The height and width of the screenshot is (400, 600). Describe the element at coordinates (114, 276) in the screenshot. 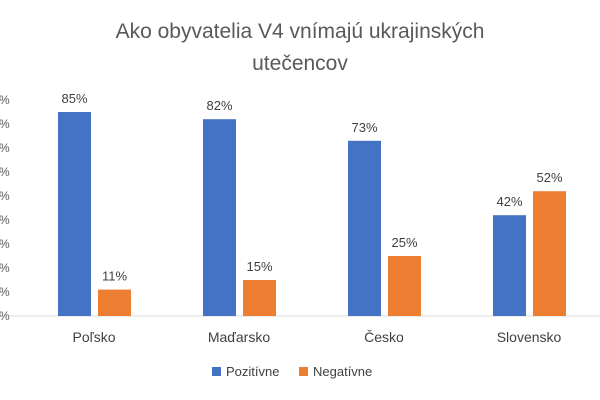

I see `data-label: 11%` at that location.